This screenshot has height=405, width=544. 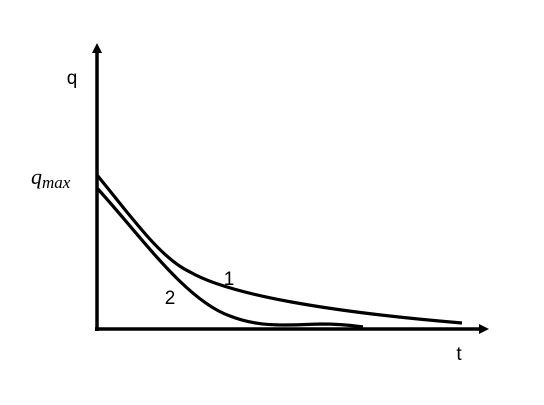 What do you see at coordinates (229, 279) in the screenshot?
I see `curve-label: 1` at bounding box center [229, 279].